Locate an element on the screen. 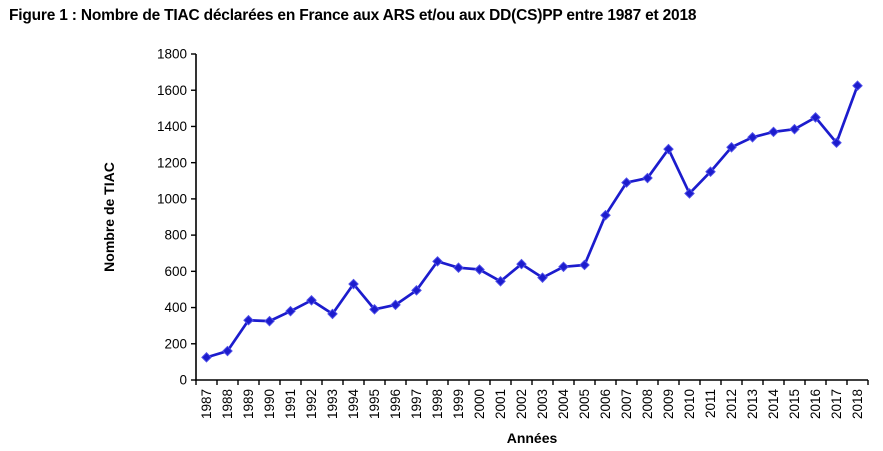  x-axis-tick-label: 1991 is located at coordinates (290, 404).